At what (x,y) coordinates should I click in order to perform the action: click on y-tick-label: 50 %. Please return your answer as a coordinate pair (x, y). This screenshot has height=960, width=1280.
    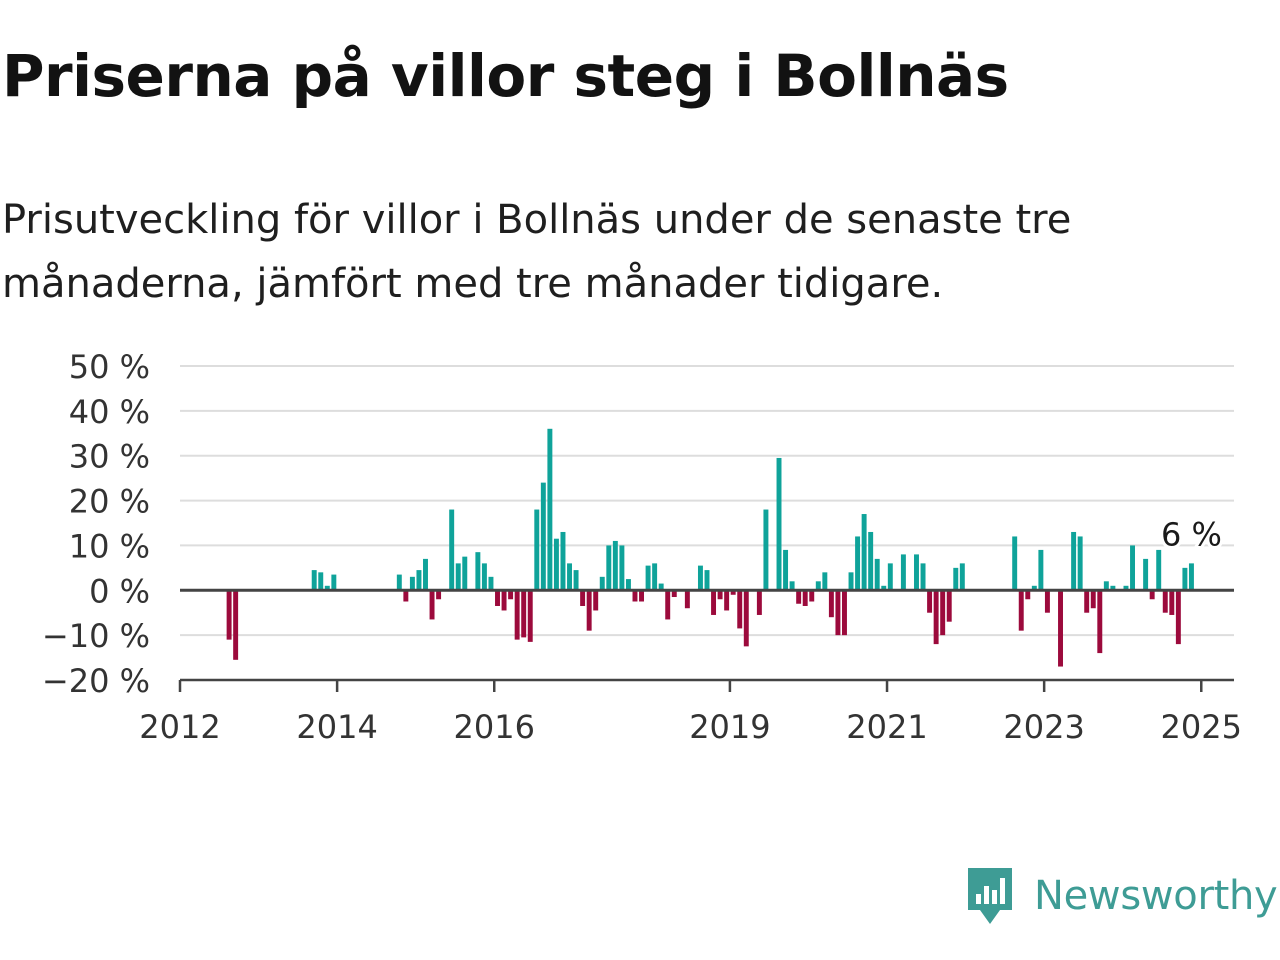
    Looking at the image, I should click on (109, 367).